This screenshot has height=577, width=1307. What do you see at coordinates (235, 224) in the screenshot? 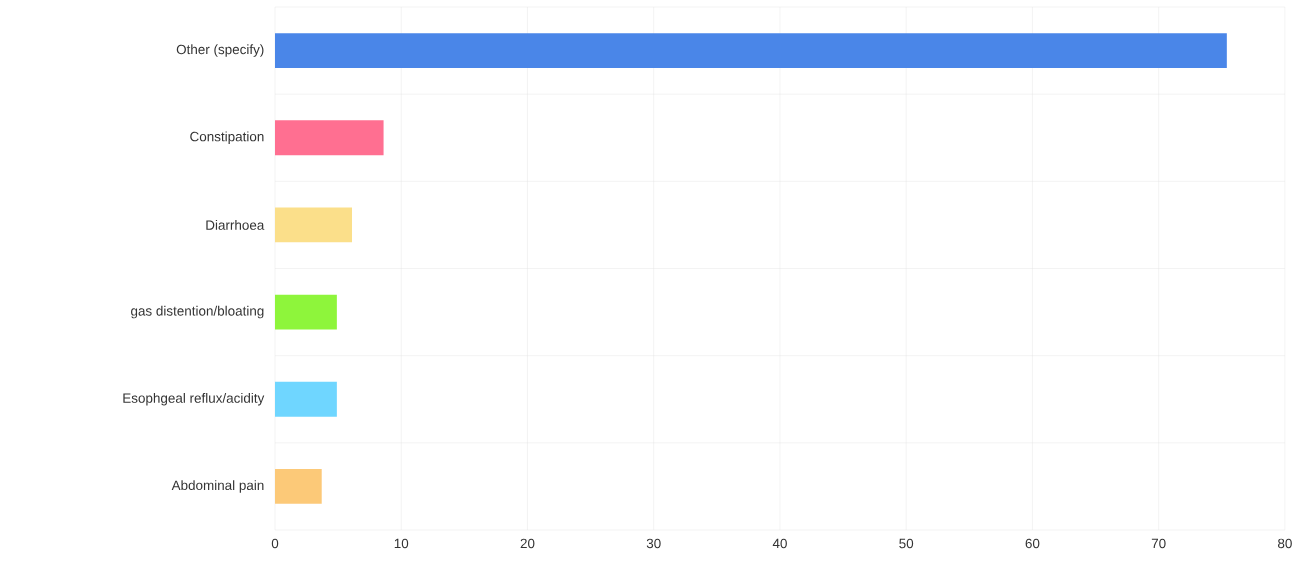
I see `y-tick-label: Diarrhoea` at bounding box center [235, 224].